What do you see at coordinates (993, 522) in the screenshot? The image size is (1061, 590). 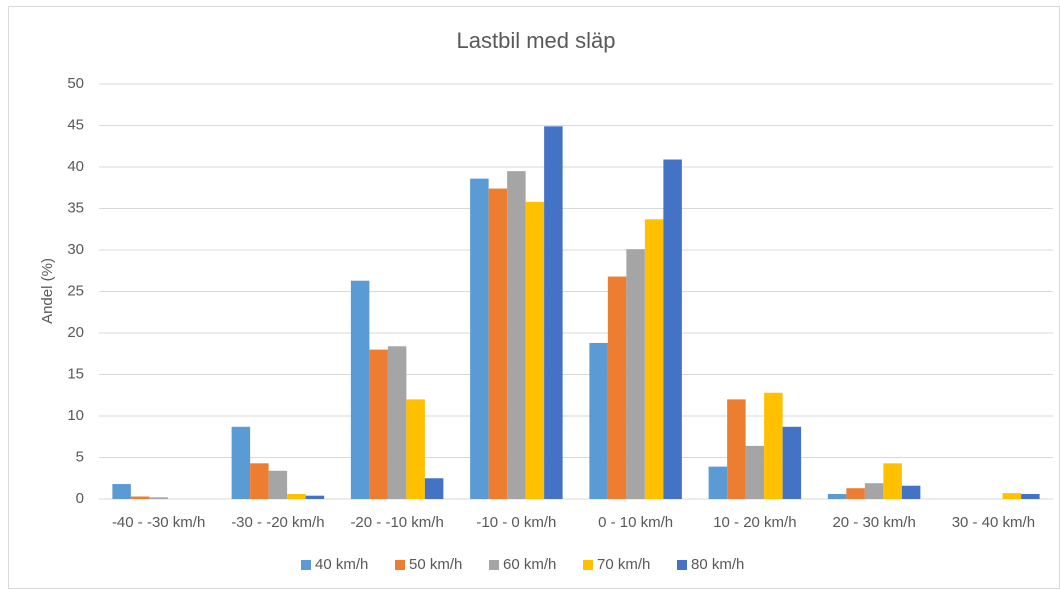 I see `x-tick-label: 30 - 40 km/h` at bounding box center [993, 522].